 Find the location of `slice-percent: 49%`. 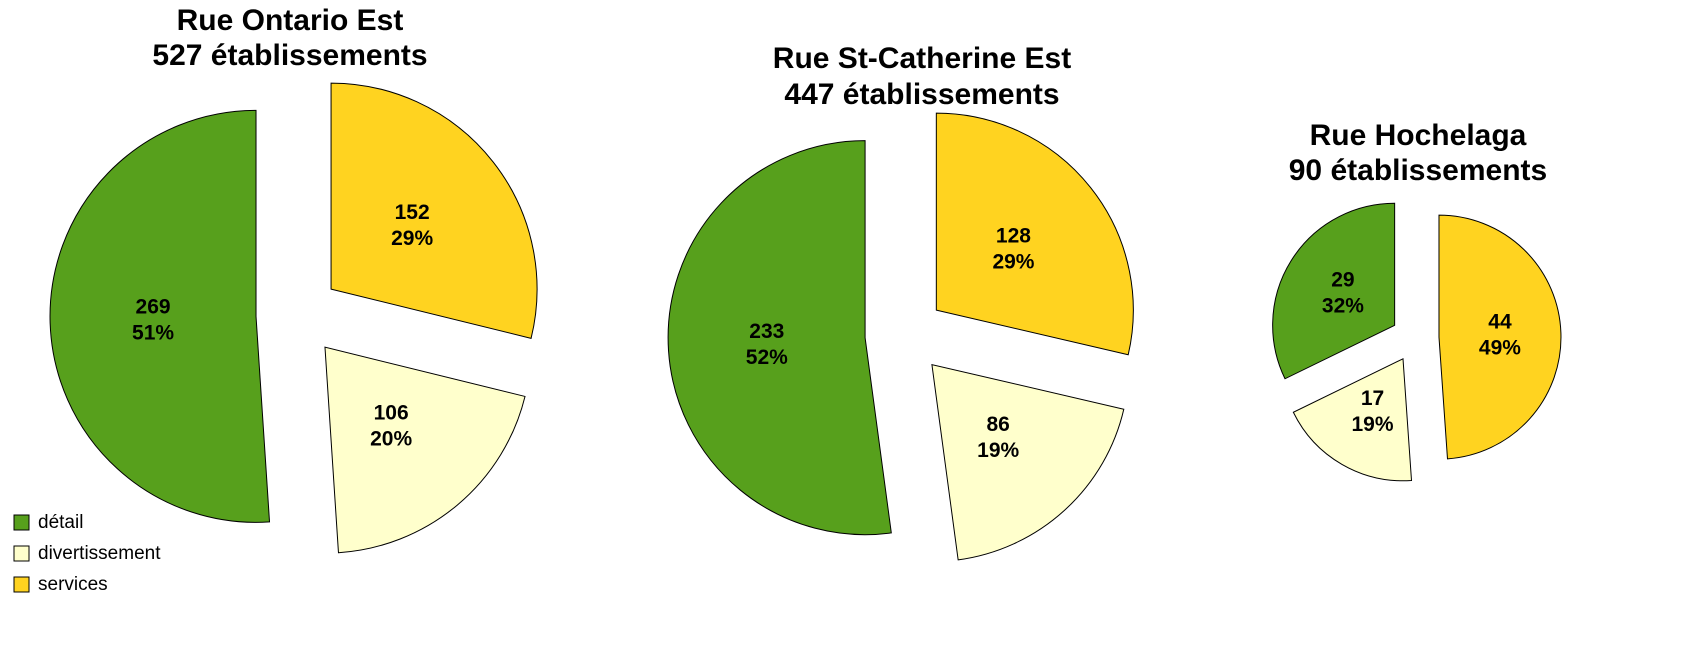

slice-percent: 49% is located at coordinates (1500, 348).